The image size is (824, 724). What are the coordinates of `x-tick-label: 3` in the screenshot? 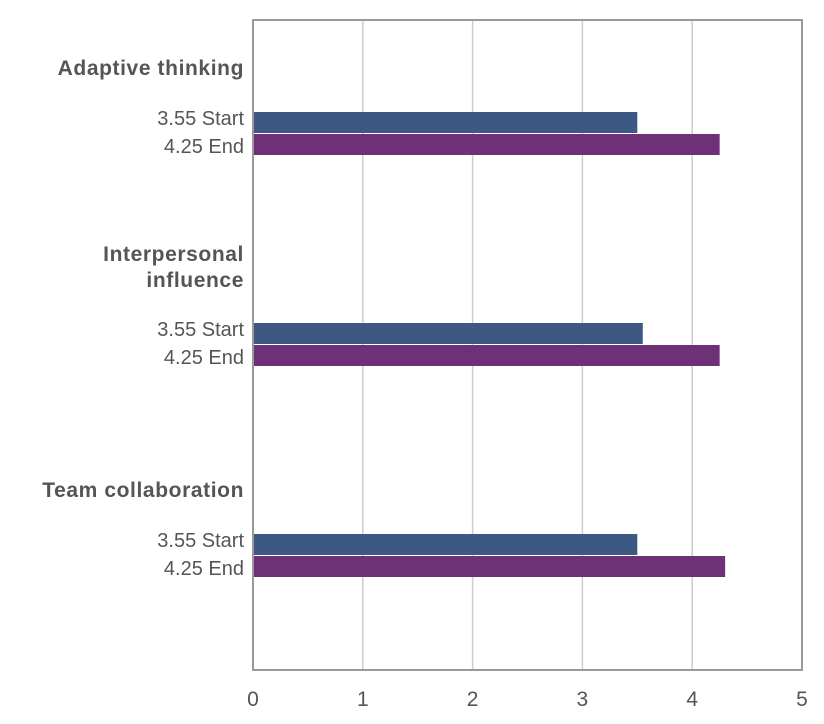 It's located at (583, 699).